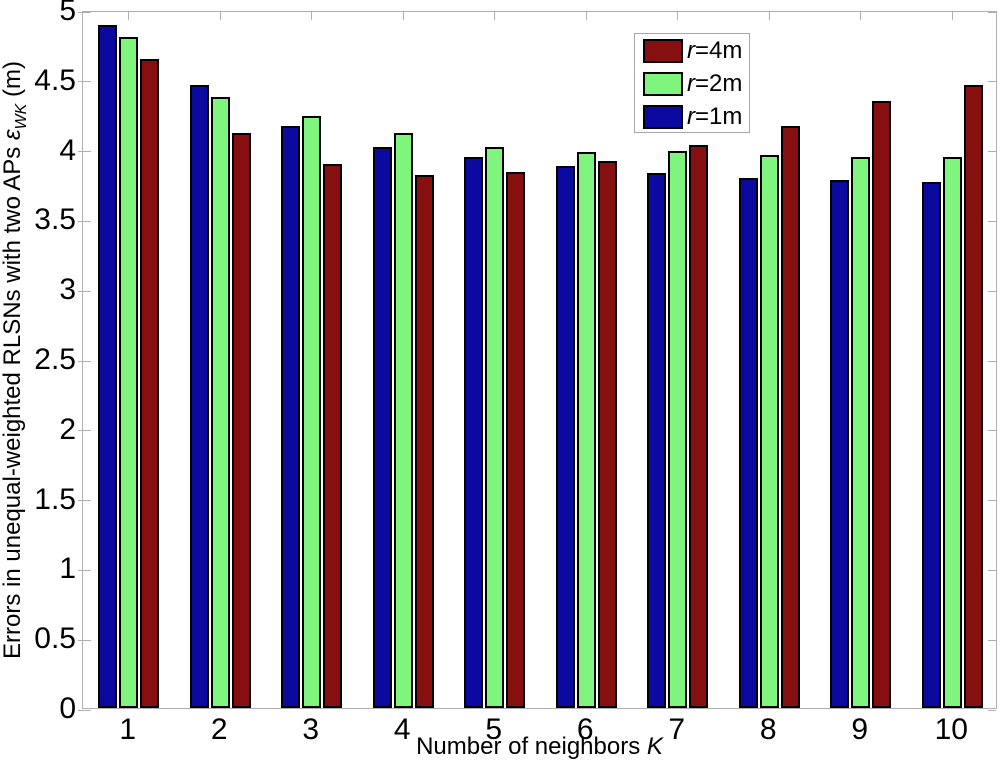  Describe the element at coordinates (663, 84) in the screenshot. I see `legend-swatch-r2m` at that location.